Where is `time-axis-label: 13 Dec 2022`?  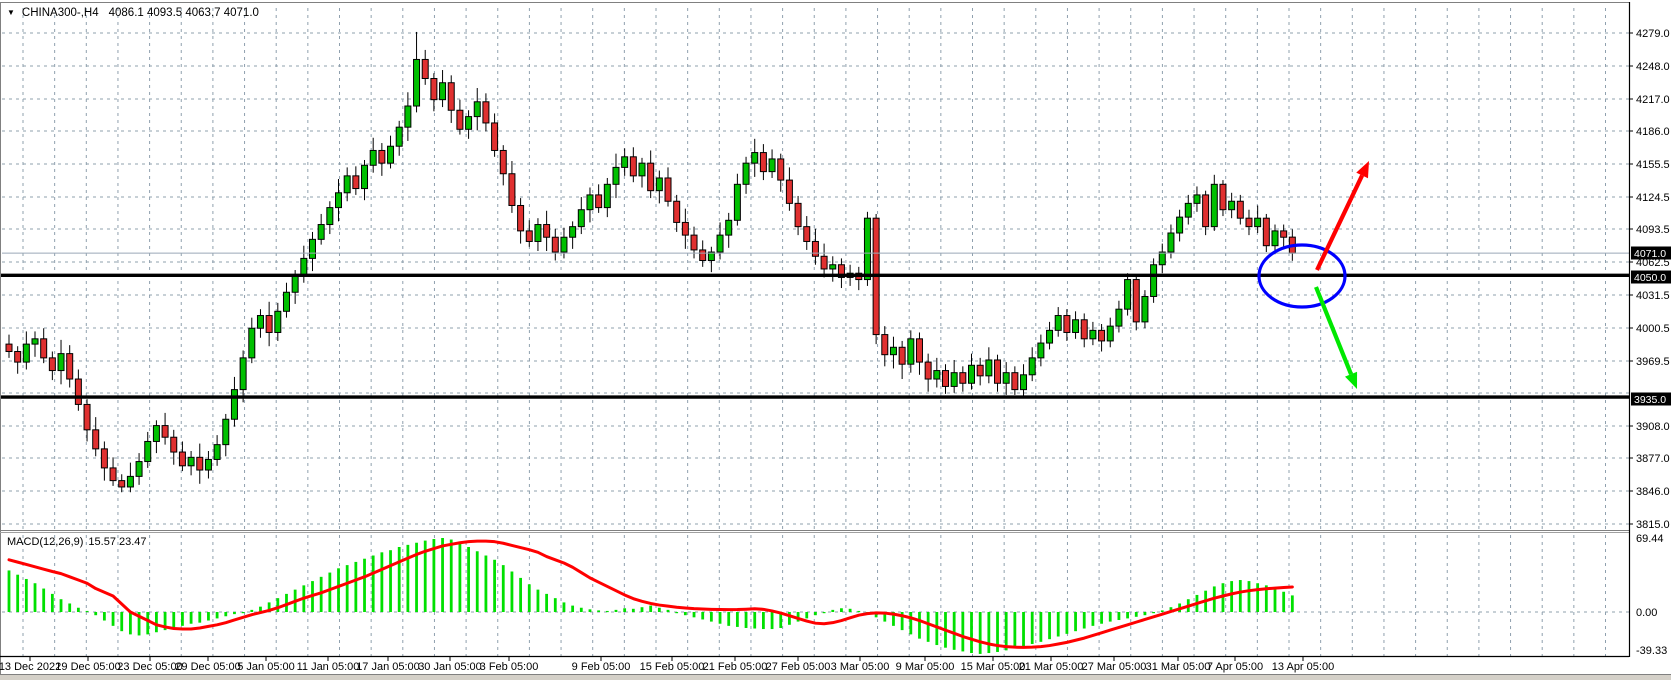 time-axis-label: 13 Dec 2022 is located at coordinates (30, 667).